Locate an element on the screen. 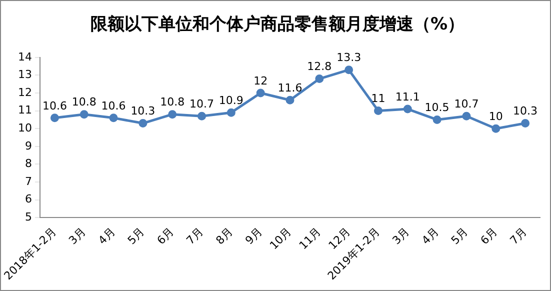  data-label: 10.9 is located at coordinates (231, 100).